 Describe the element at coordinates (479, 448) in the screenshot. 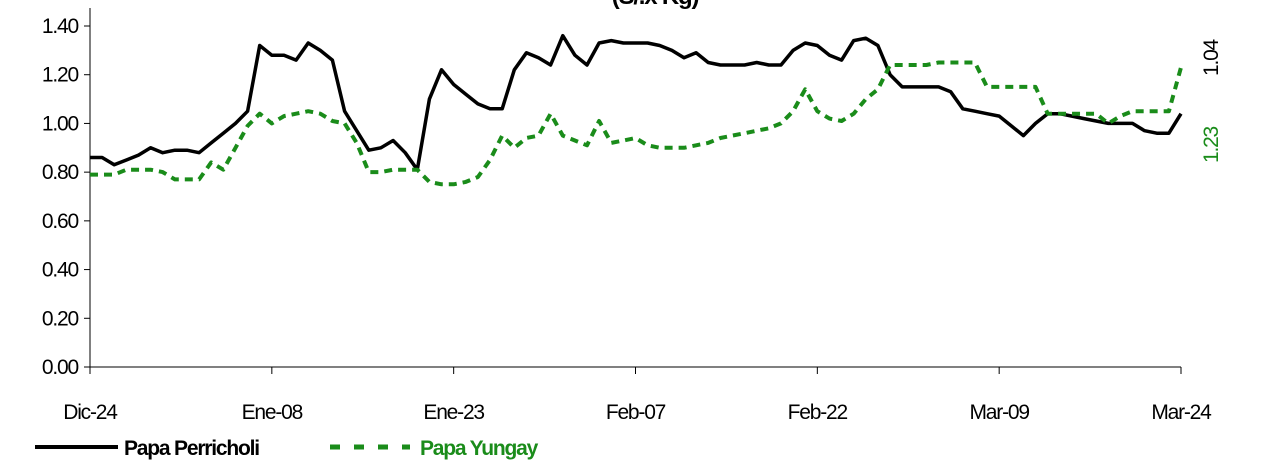

I see `legend-label: Papa Yungay` at that location.